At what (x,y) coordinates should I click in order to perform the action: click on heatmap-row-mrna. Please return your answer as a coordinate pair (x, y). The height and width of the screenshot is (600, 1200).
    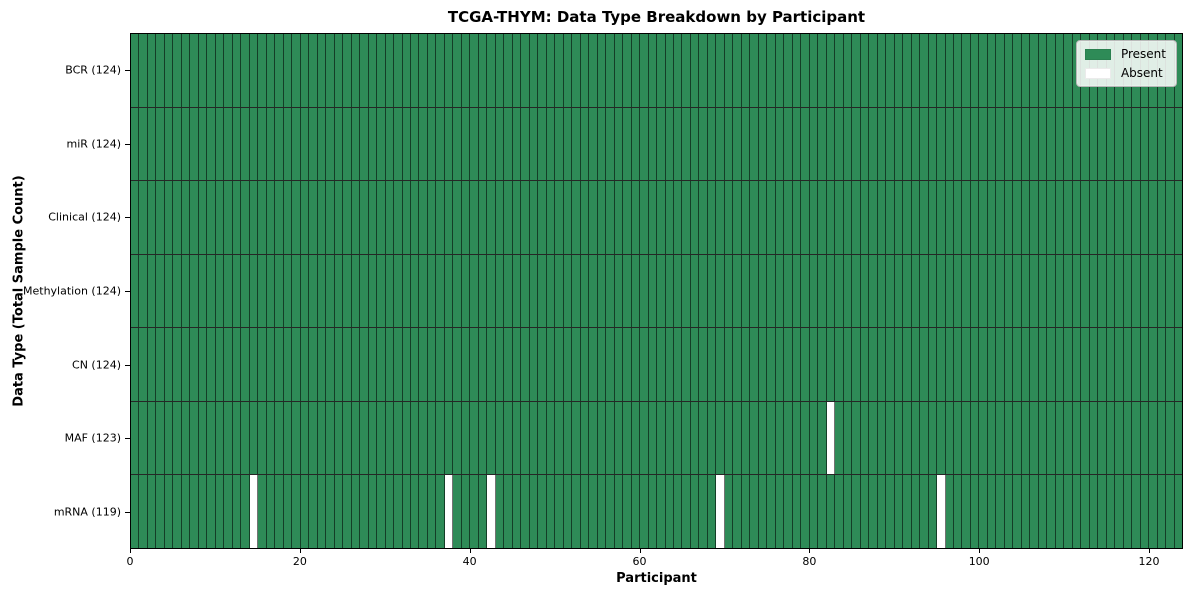
    Looking at the image, I should click on (657, 512).